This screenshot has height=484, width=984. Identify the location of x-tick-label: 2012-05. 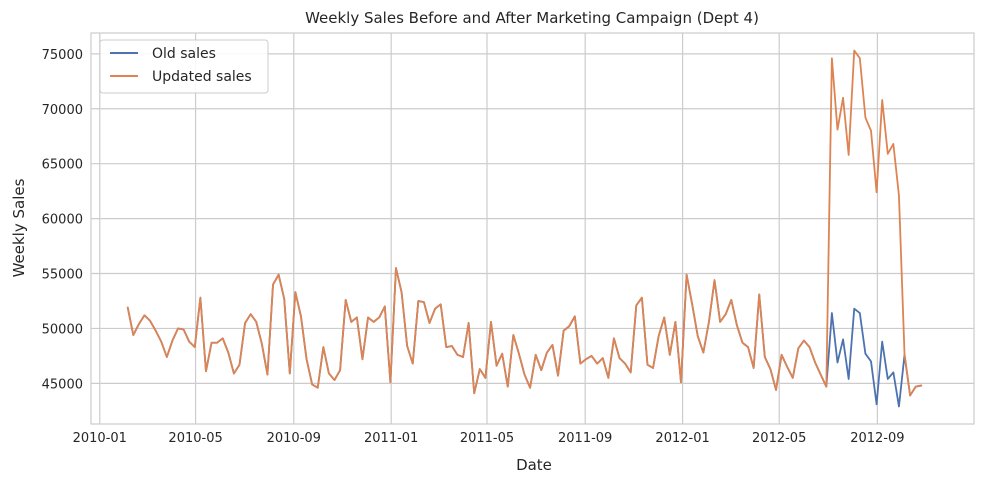
(779, 438).